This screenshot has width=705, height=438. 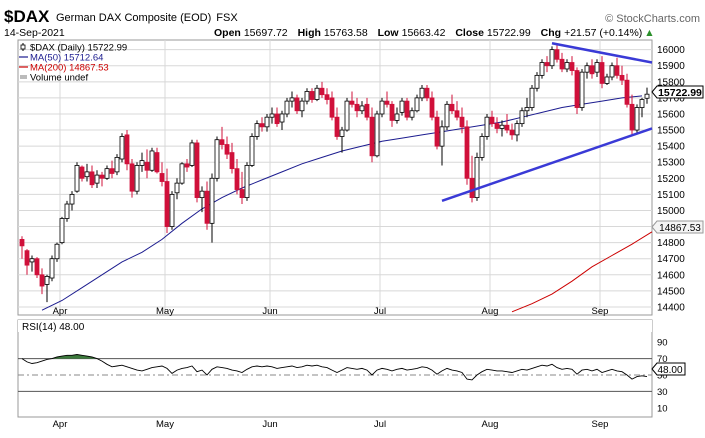 I want to click on price-tick-label: 15500, so click(x=671, y=131).